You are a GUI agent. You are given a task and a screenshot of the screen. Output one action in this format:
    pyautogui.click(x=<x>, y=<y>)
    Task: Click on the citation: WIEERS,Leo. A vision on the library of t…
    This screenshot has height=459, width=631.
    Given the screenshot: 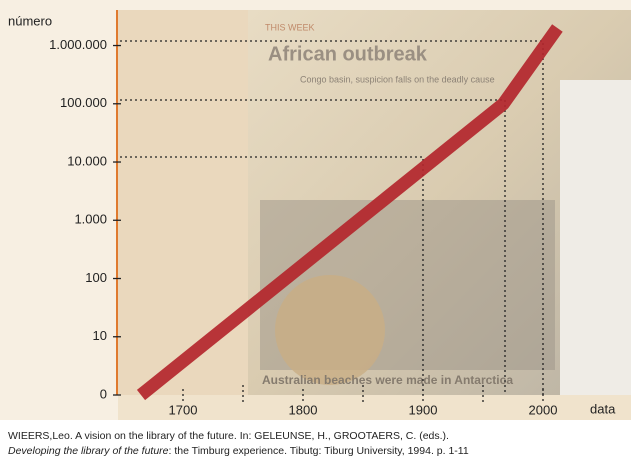 What is the action you would take?
    pyautogui.click(x=228, y=436)
    